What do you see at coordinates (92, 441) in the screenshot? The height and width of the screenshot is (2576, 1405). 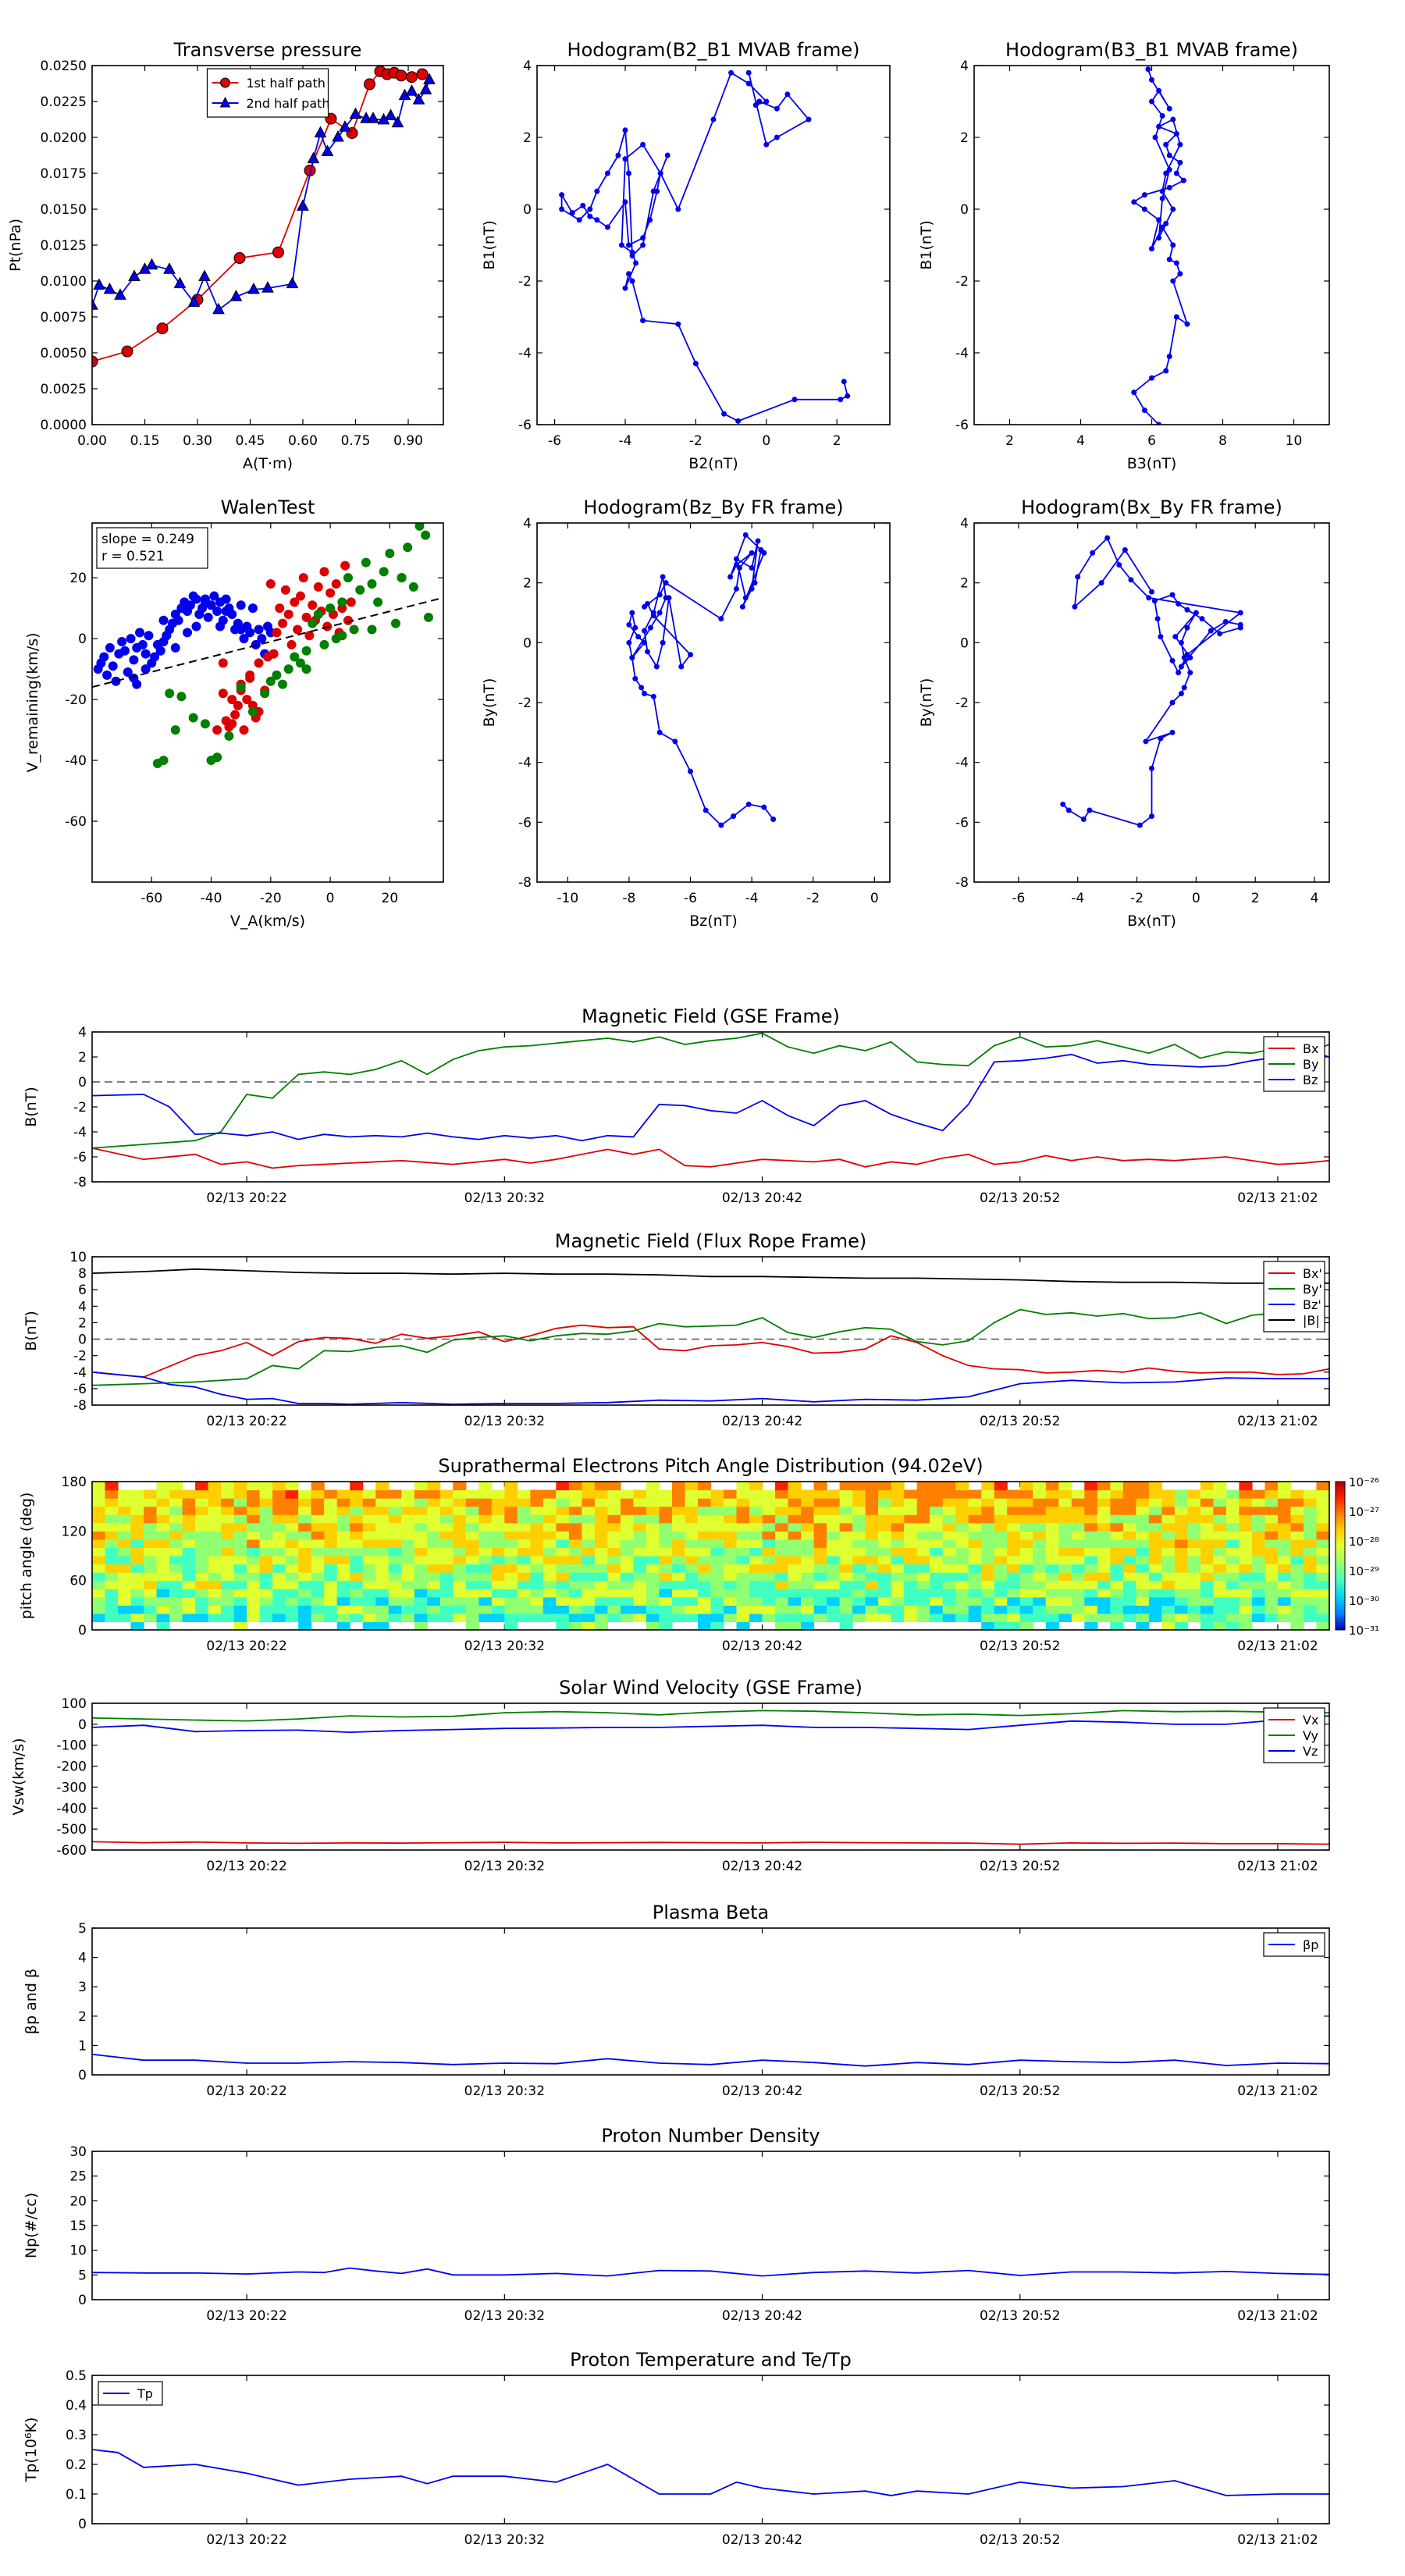 I see `x-tick-label: 0.00` at bounding box center [92, 441].